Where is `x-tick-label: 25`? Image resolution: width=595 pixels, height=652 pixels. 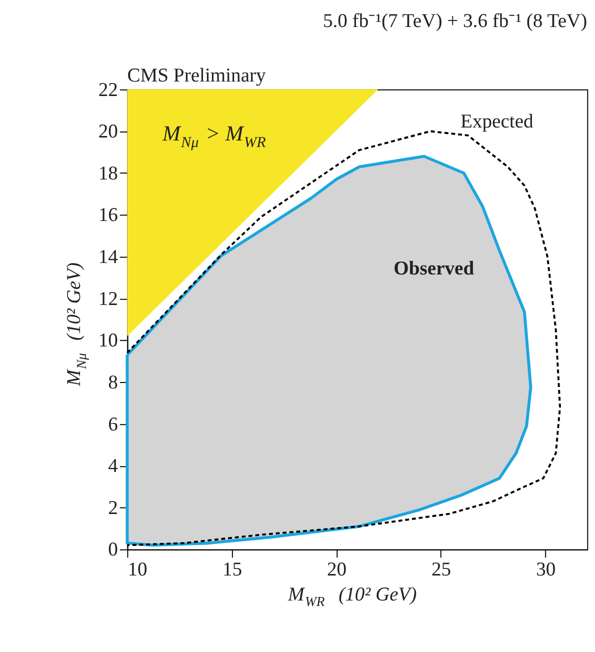
x-tick-label: 25 is located at coordinates (442, 569).